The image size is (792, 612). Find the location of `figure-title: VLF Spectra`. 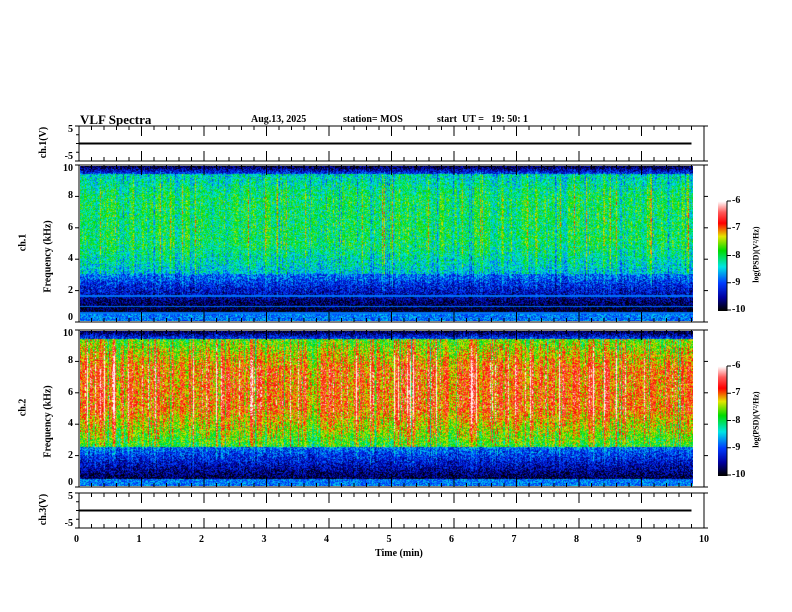

figure-title: VLF Spectra is located at coordinates (116, 119).